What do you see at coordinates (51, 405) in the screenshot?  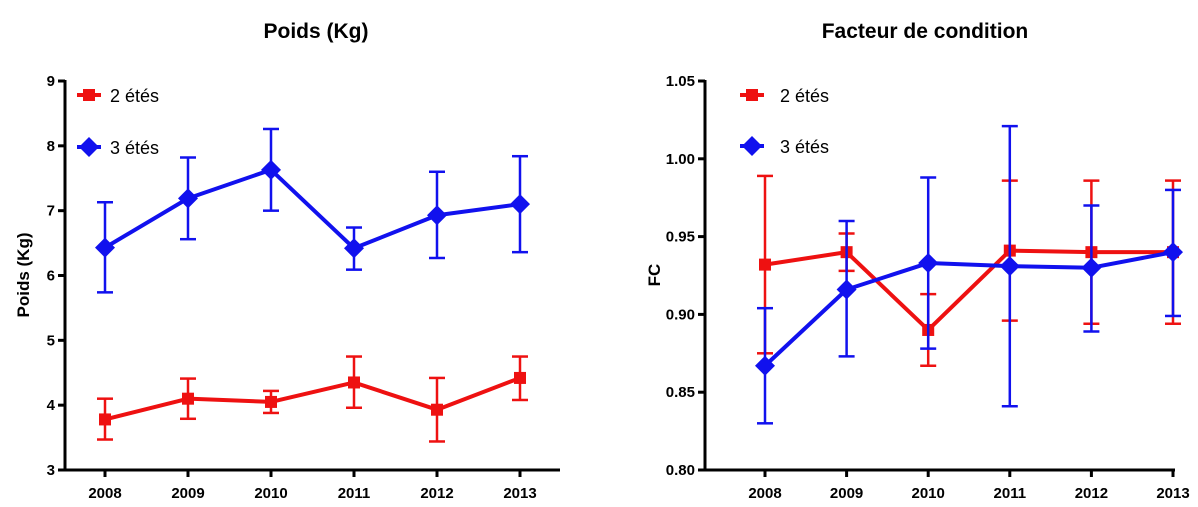 I see `chart-1-y-tick-label: 4` at bounding box center [51, 405].